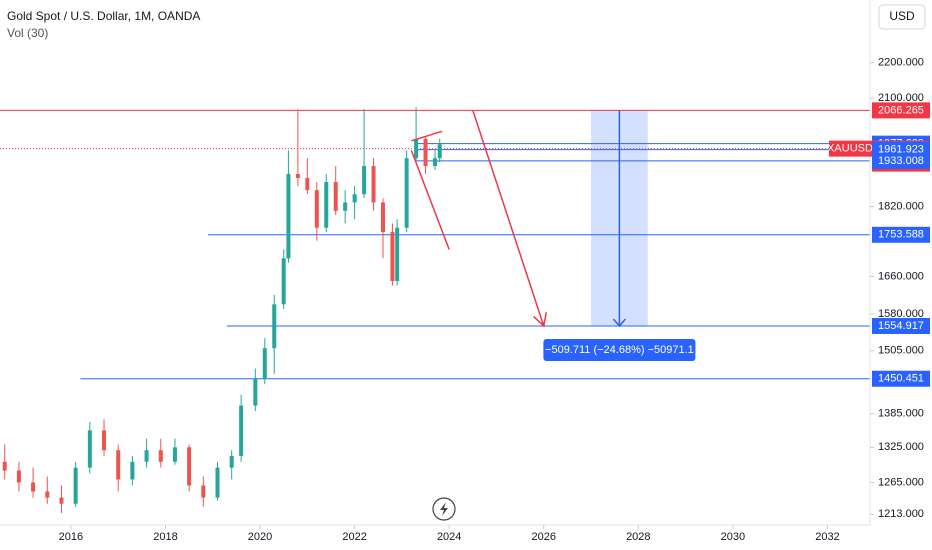 The image size is (932, 550). Describe the element at coordinates (260, 537) in the screenshot. I see `x-tick-label: 2020` at that location.